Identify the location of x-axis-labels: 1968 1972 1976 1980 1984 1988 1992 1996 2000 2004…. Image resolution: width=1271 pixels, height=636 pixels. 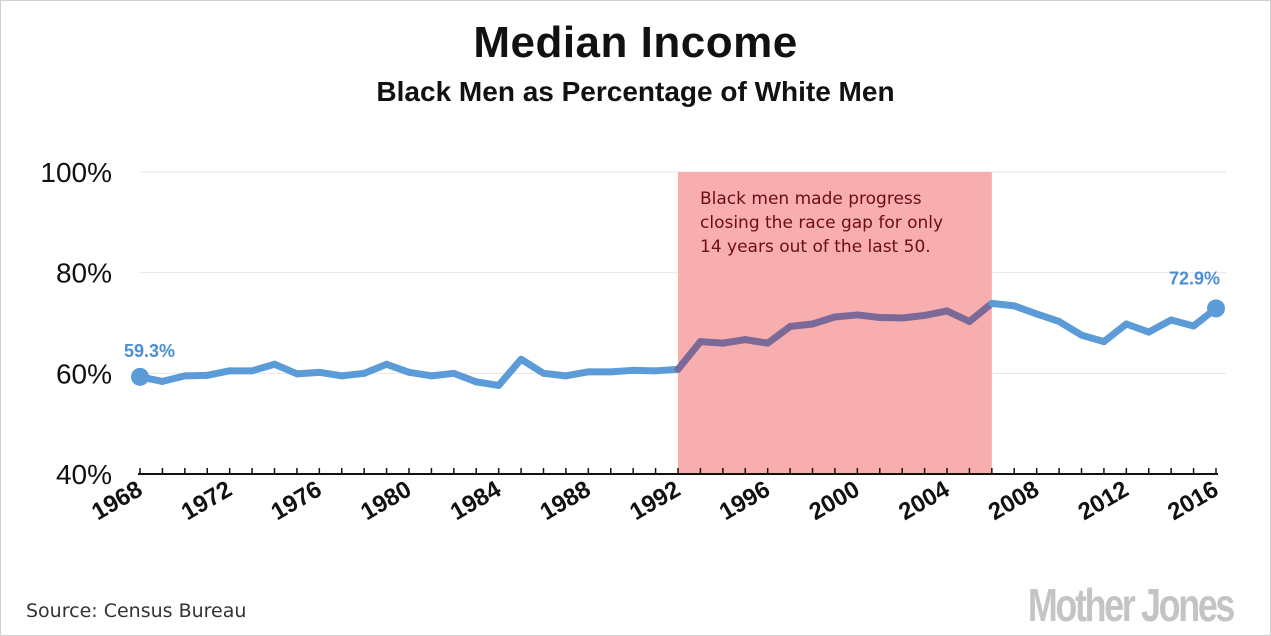
(655, 500).